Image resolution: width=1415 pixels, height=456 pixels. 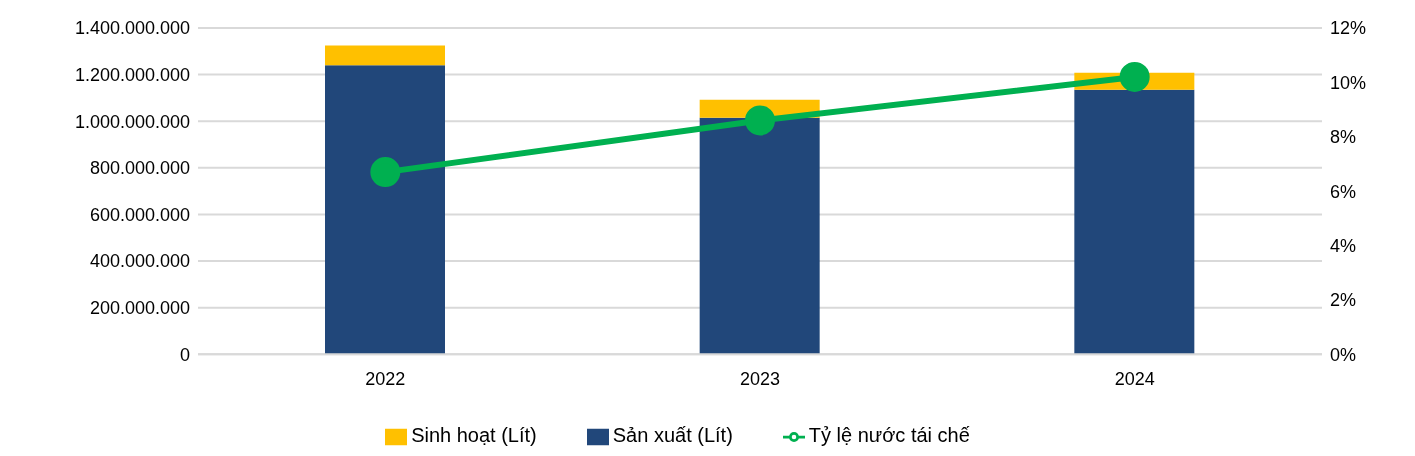 I want to click on y-tick-label: 200.000.000, so click(x=139, y=308).